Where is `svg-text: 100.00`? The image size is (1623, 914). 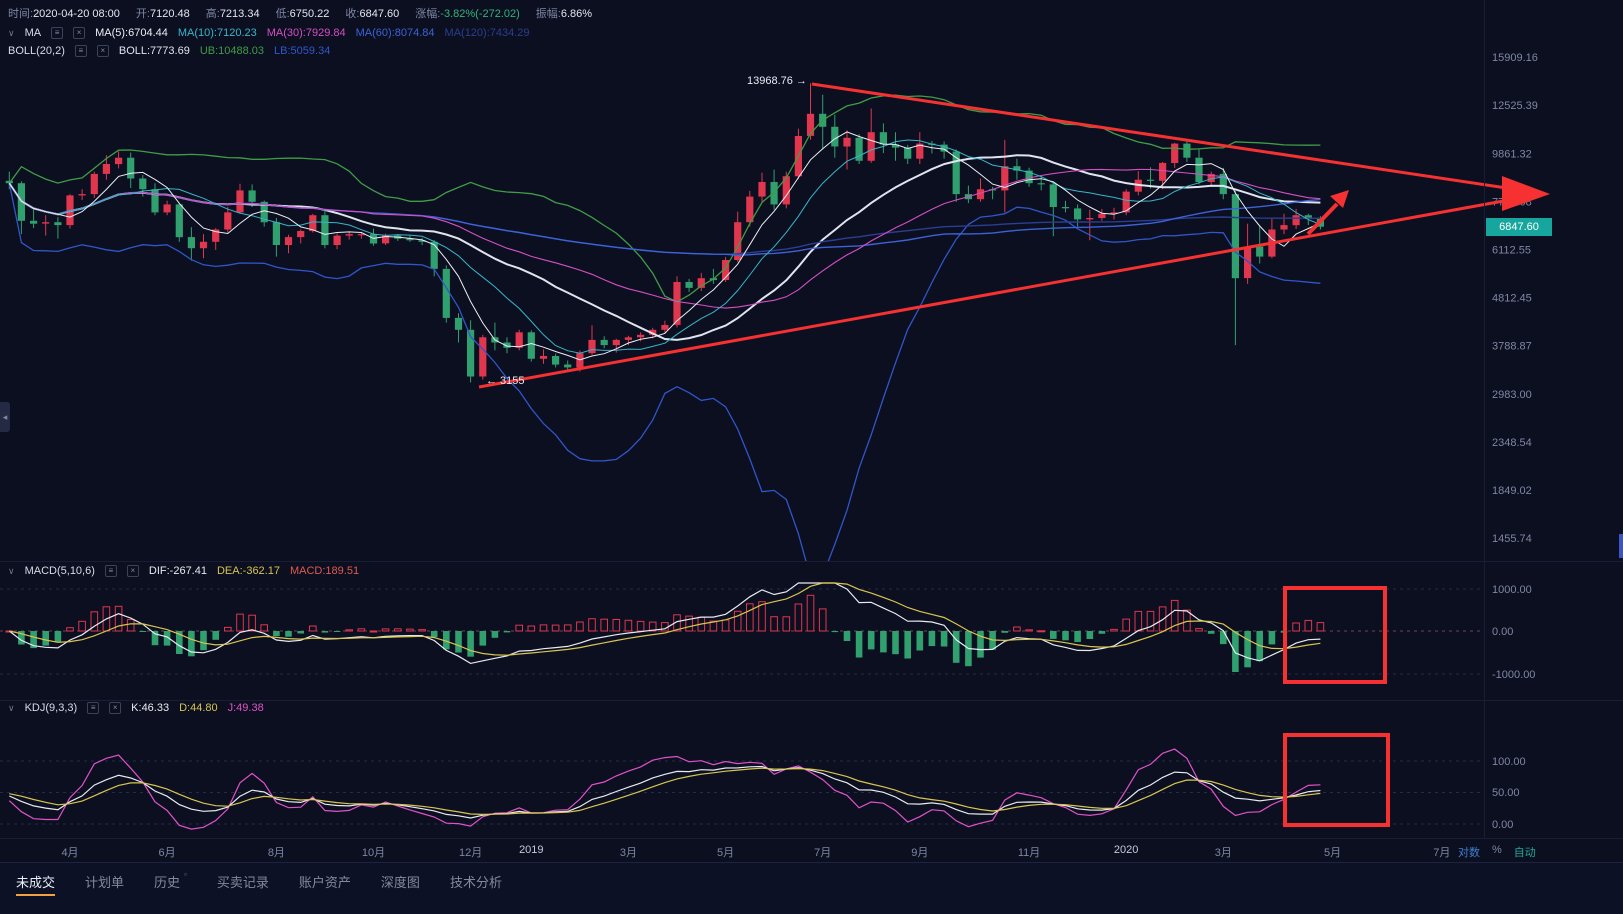
svg-text: 100.00 is located at coordinates (1509, 762).